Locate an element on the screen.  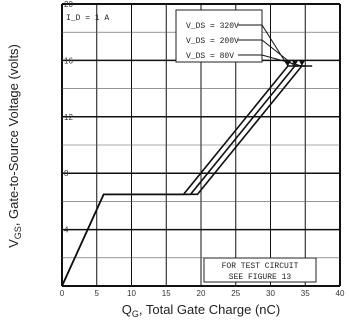
x-tick-label: 0 is located at coordinates (62, 293).